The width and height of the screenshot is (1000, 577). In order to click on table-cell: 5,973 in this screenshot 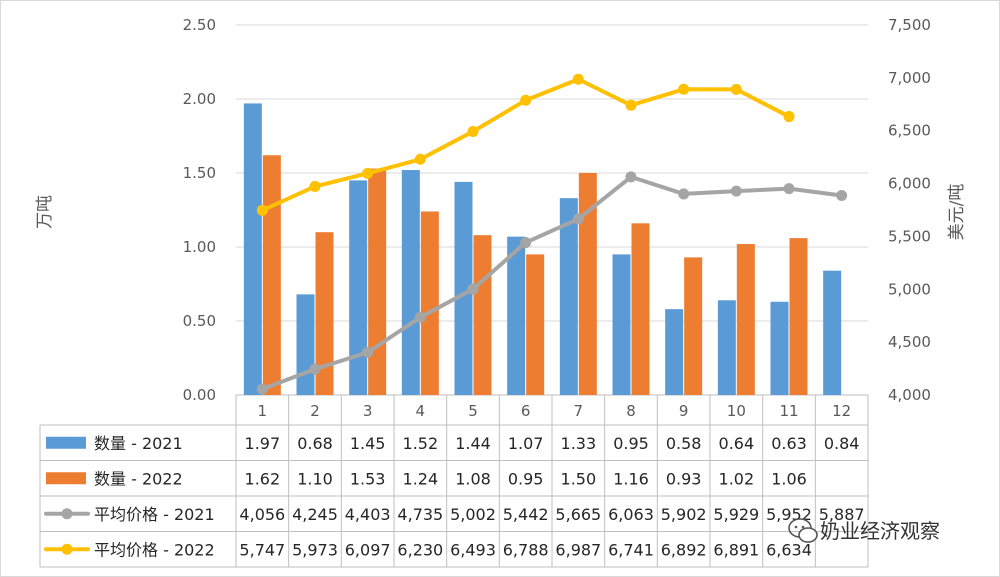, I will do `click(315, 549)`.